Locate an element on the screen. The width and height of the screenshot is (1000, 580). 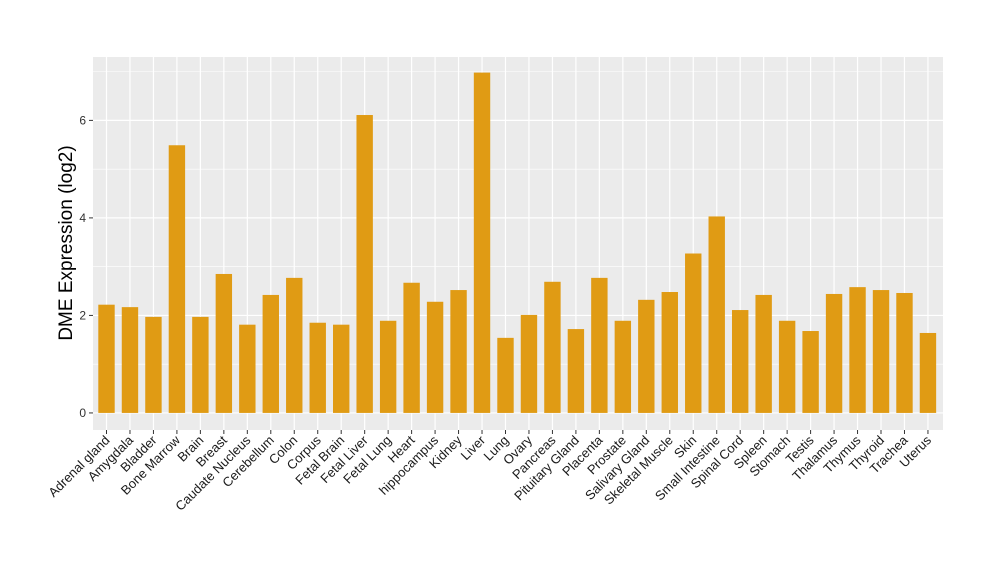
bar-pancreas is located at coordinates (552, 347).